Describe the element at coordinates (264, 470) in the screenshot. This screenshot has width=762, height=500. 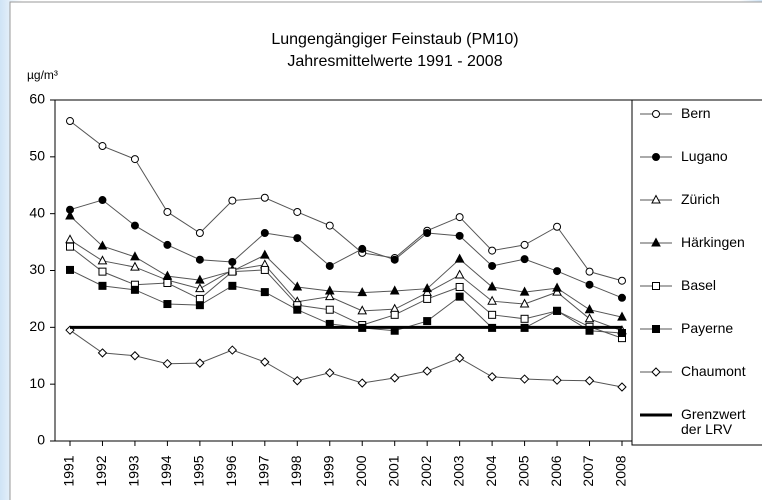
I see `x-tick-label: 1997` at that location.